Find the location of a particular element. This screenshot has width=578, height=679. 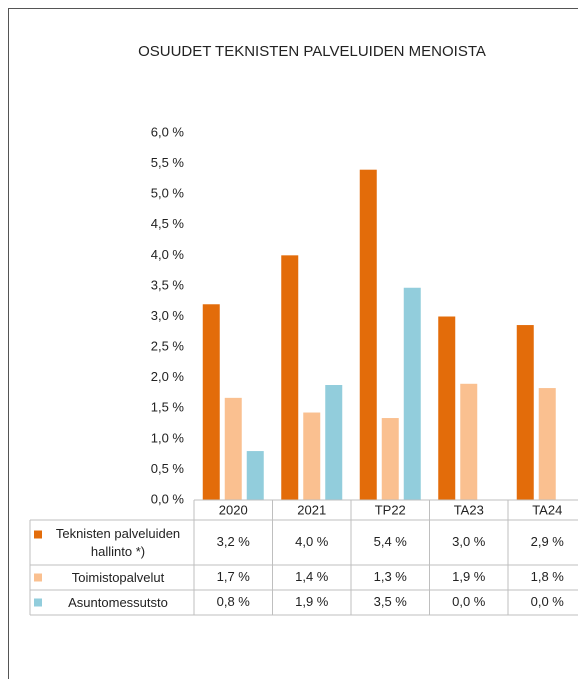

table-cell: 3,5 % is located at coordinates (391, 601).